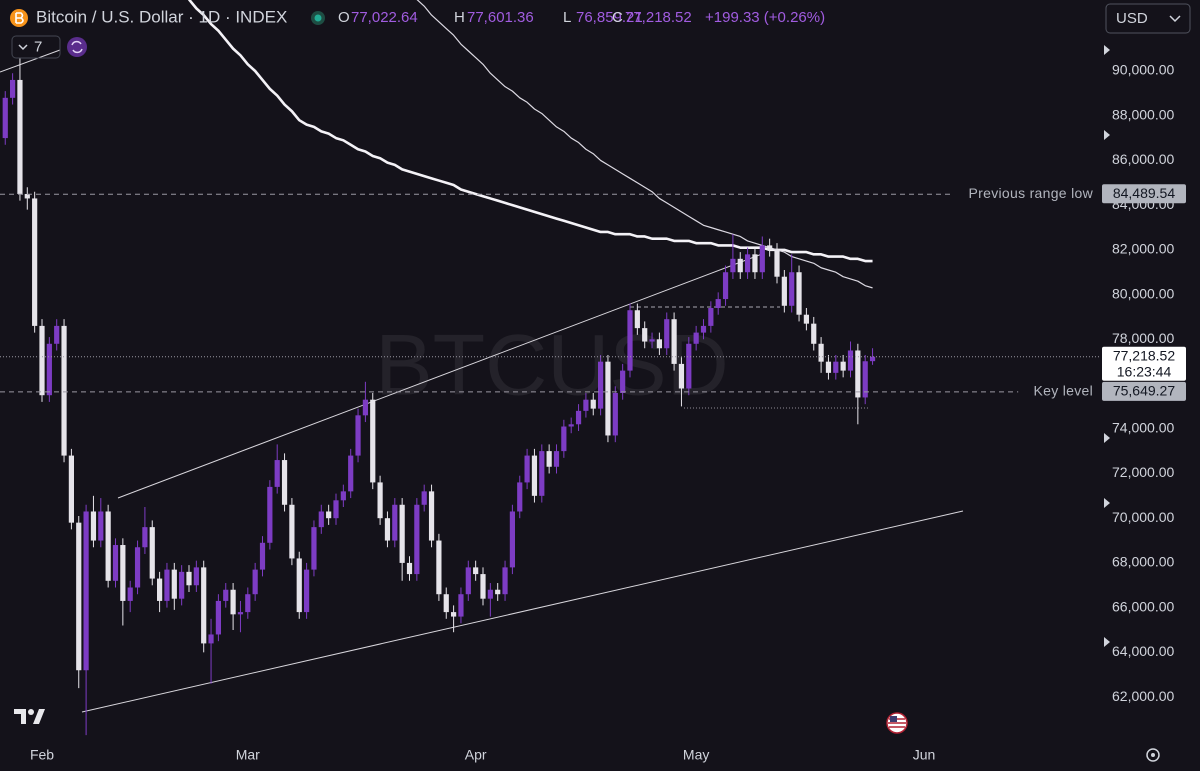 The height and width of the screenshot is (771, 1200). What do you see at coordinates (500, 17) in the screenshot?
I see `ohlc-value: 77,601.36` at bounding box center [500, 17].